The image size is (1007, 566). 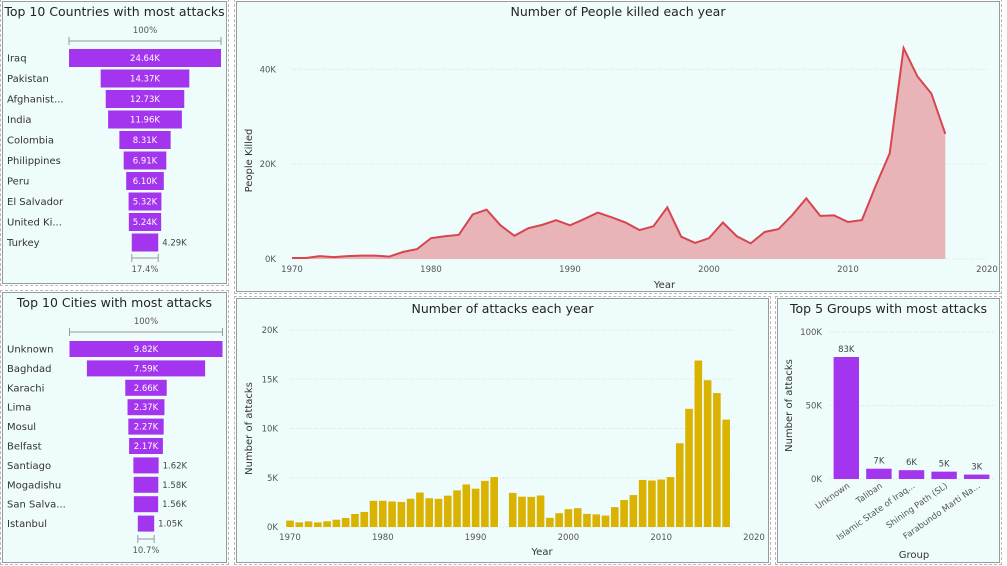 I want to click on bar2-value-label: 5K, so click(x=944, y=465).